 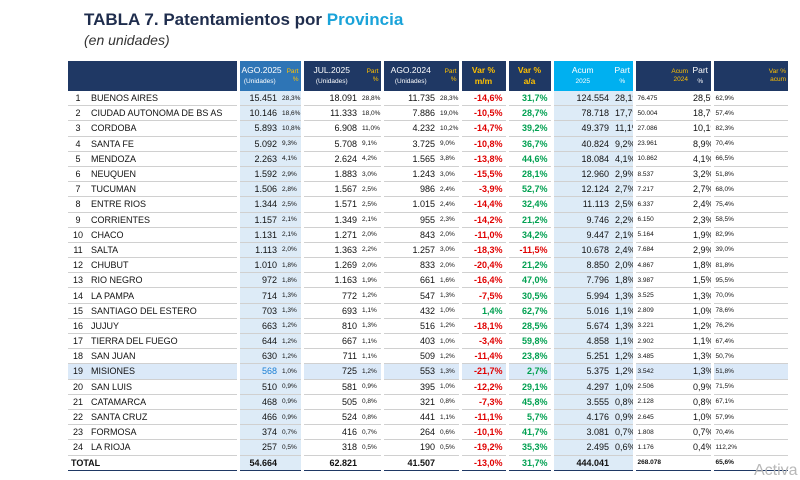 I want to click on value-cell: 321, so click(x=410, y=401).